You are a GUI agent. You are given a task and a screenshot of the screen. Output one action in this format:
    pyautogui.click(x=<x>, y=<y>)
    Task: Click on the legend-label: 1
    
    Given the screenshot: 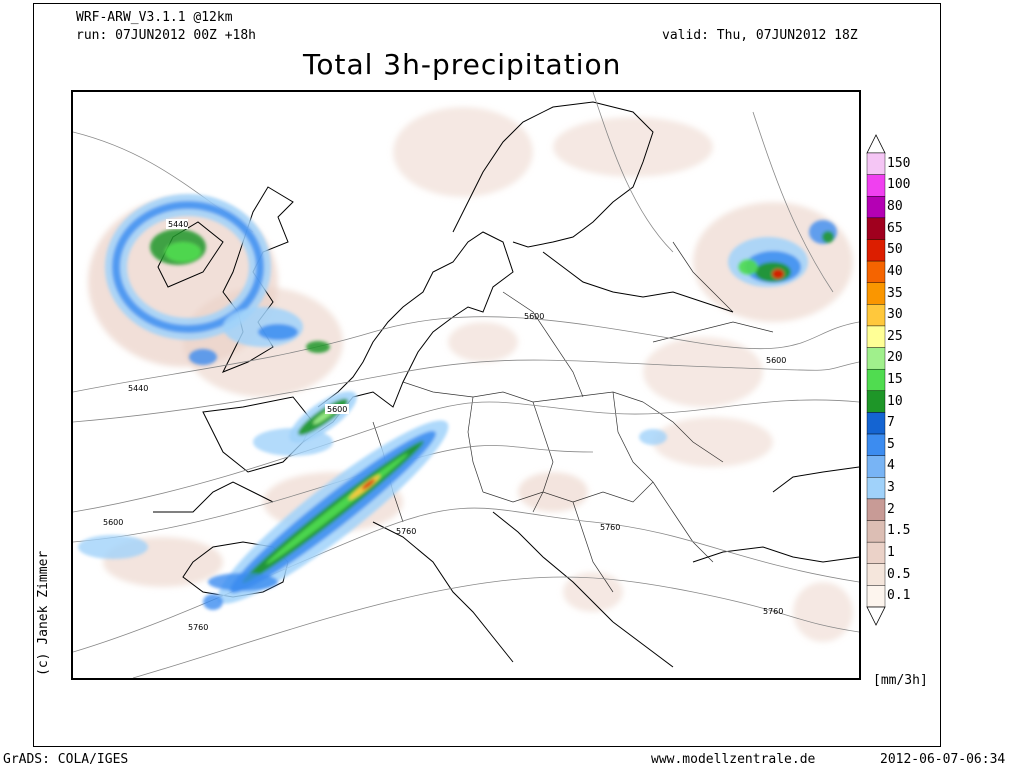 What is the action you would take?
    pyautogui.click(x=891, y=552)
    